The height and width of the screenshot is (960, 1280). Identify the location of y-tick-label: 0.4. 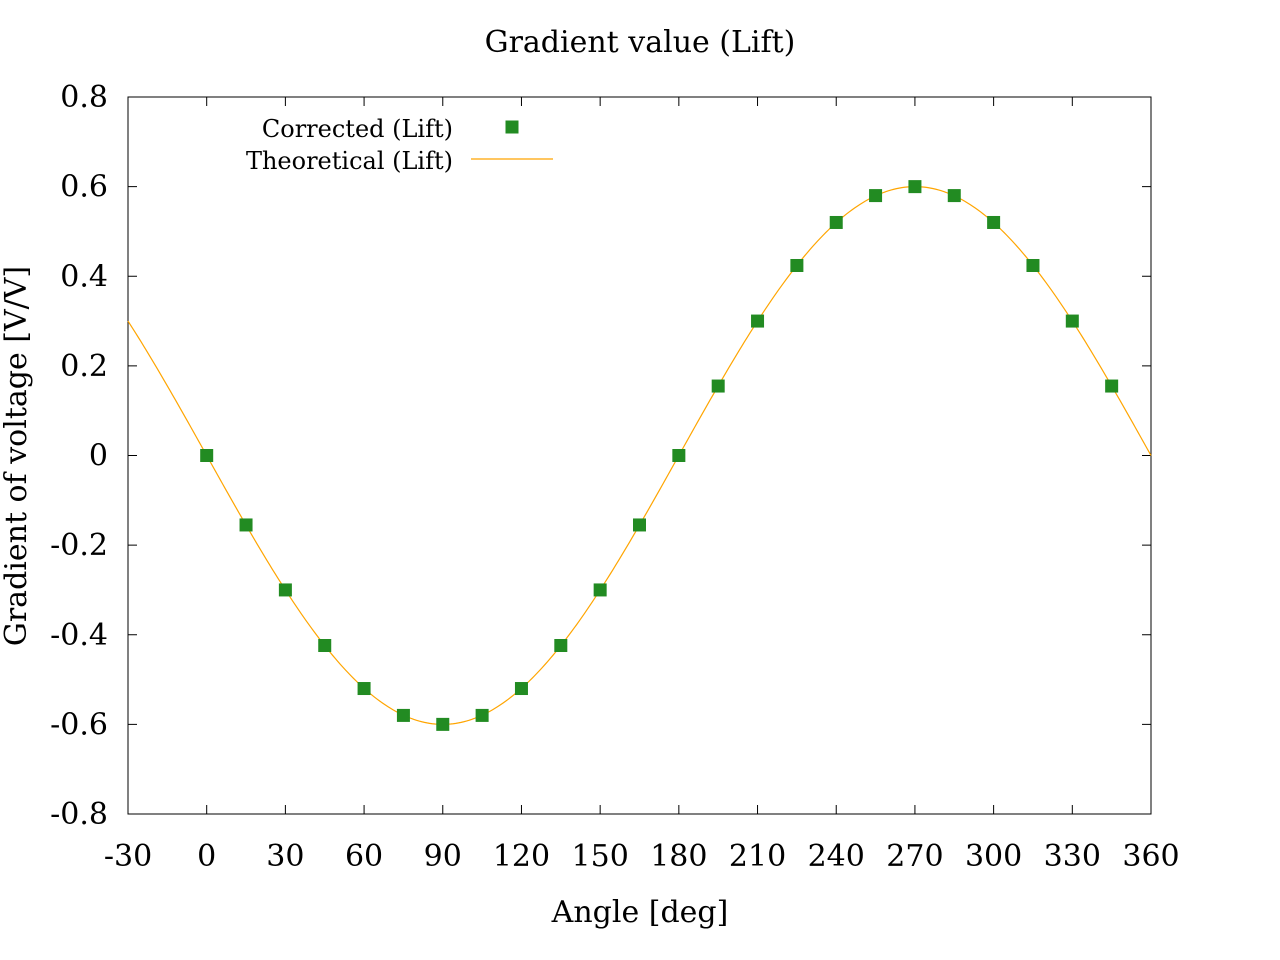
(84, 276).